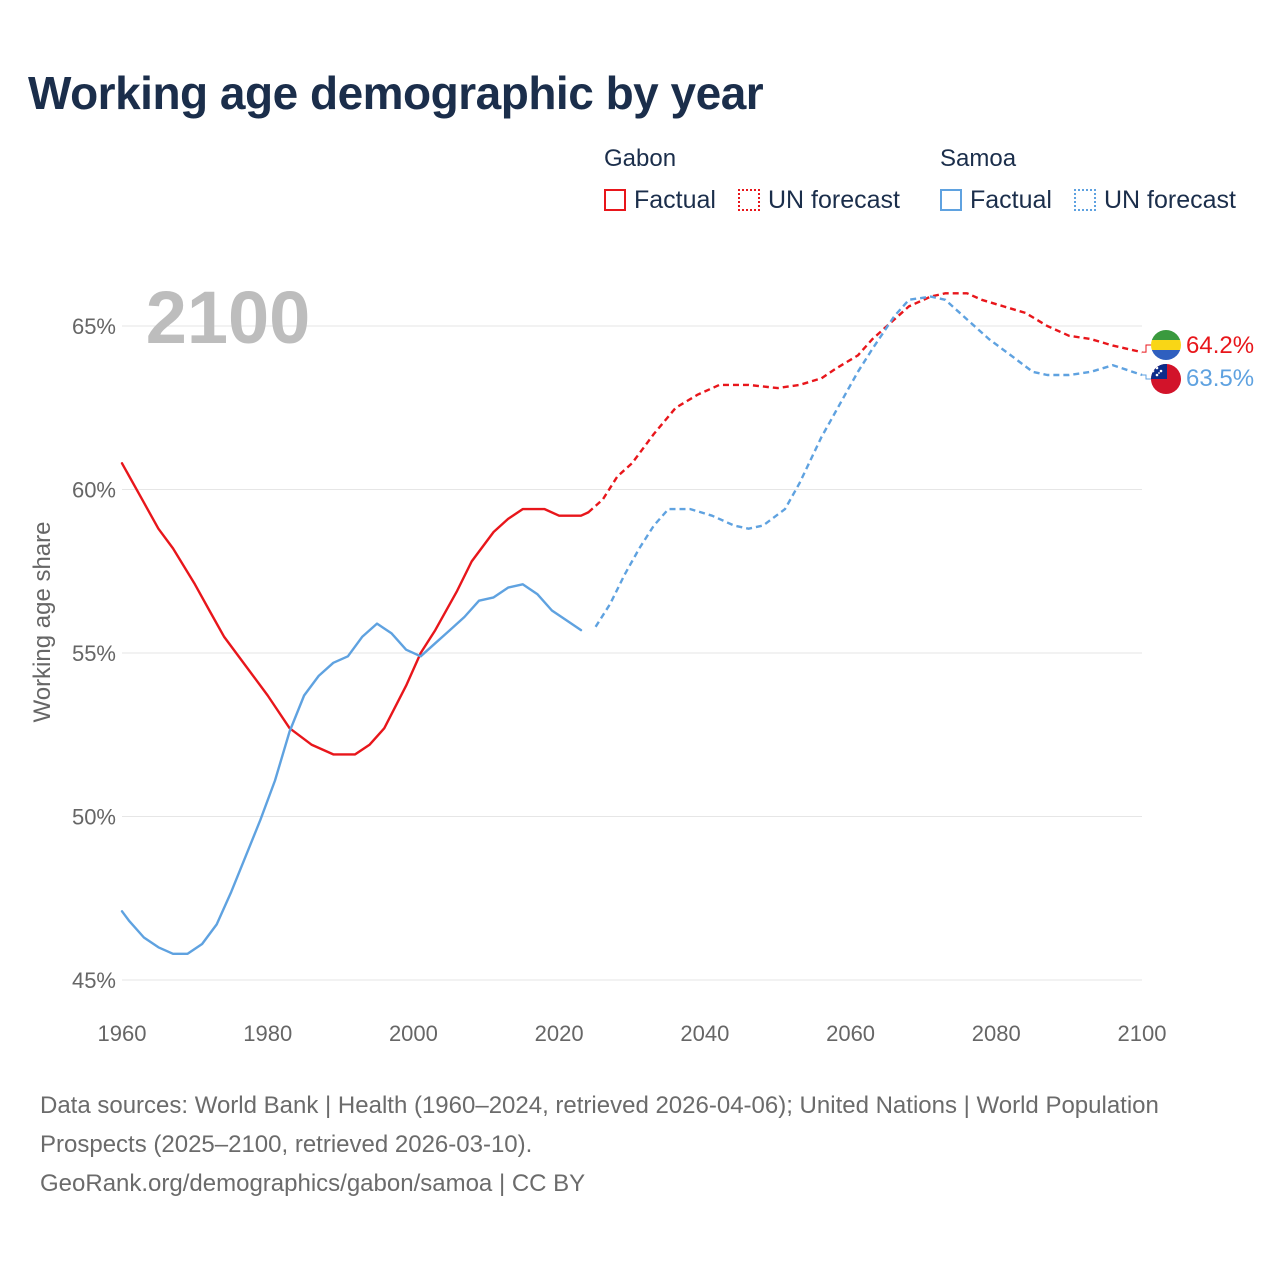 The height and width of the screenshot is (1280, 1280). I want to click on legend-swatch-gabon-forecast, so click(749, 200).